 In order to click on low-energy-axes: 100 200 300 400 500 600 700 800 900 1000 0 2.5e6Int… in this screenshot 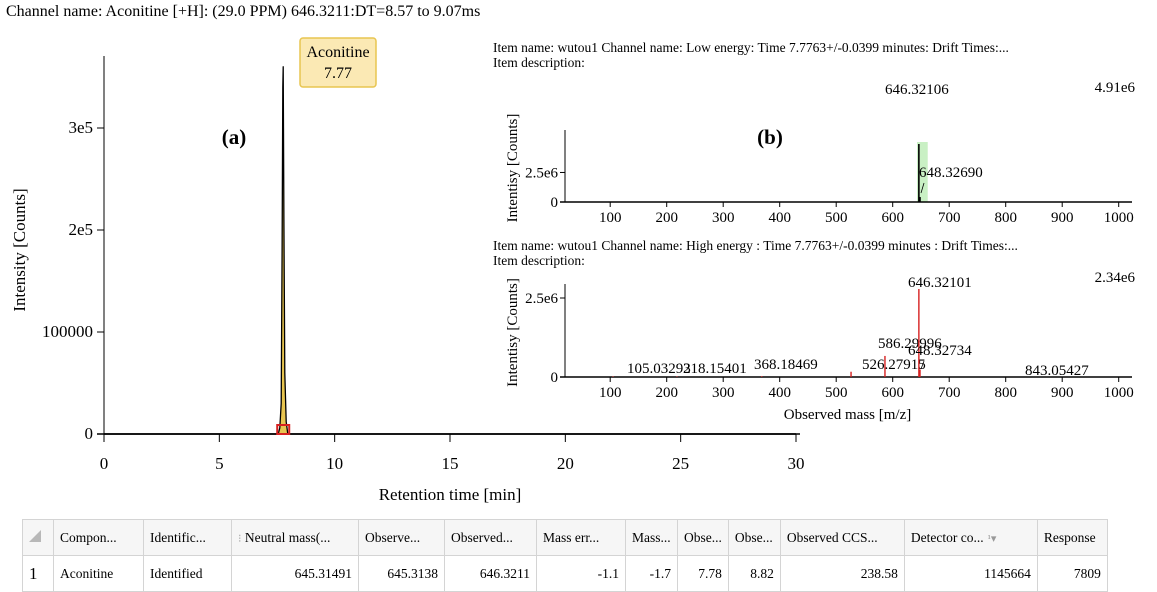, I will do `click(820, 153)`.